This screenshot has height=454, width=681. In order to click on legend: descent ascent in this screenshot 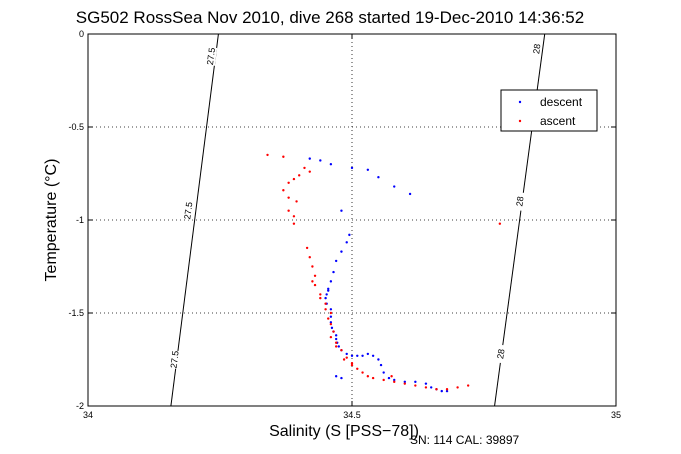, I will do `click(549, 110)`.